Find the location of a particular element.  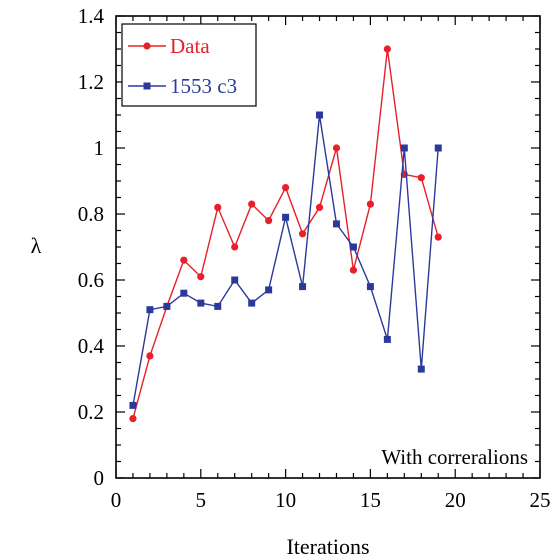

legend-item: 1553 c3 is located at coordinates (182, 86).